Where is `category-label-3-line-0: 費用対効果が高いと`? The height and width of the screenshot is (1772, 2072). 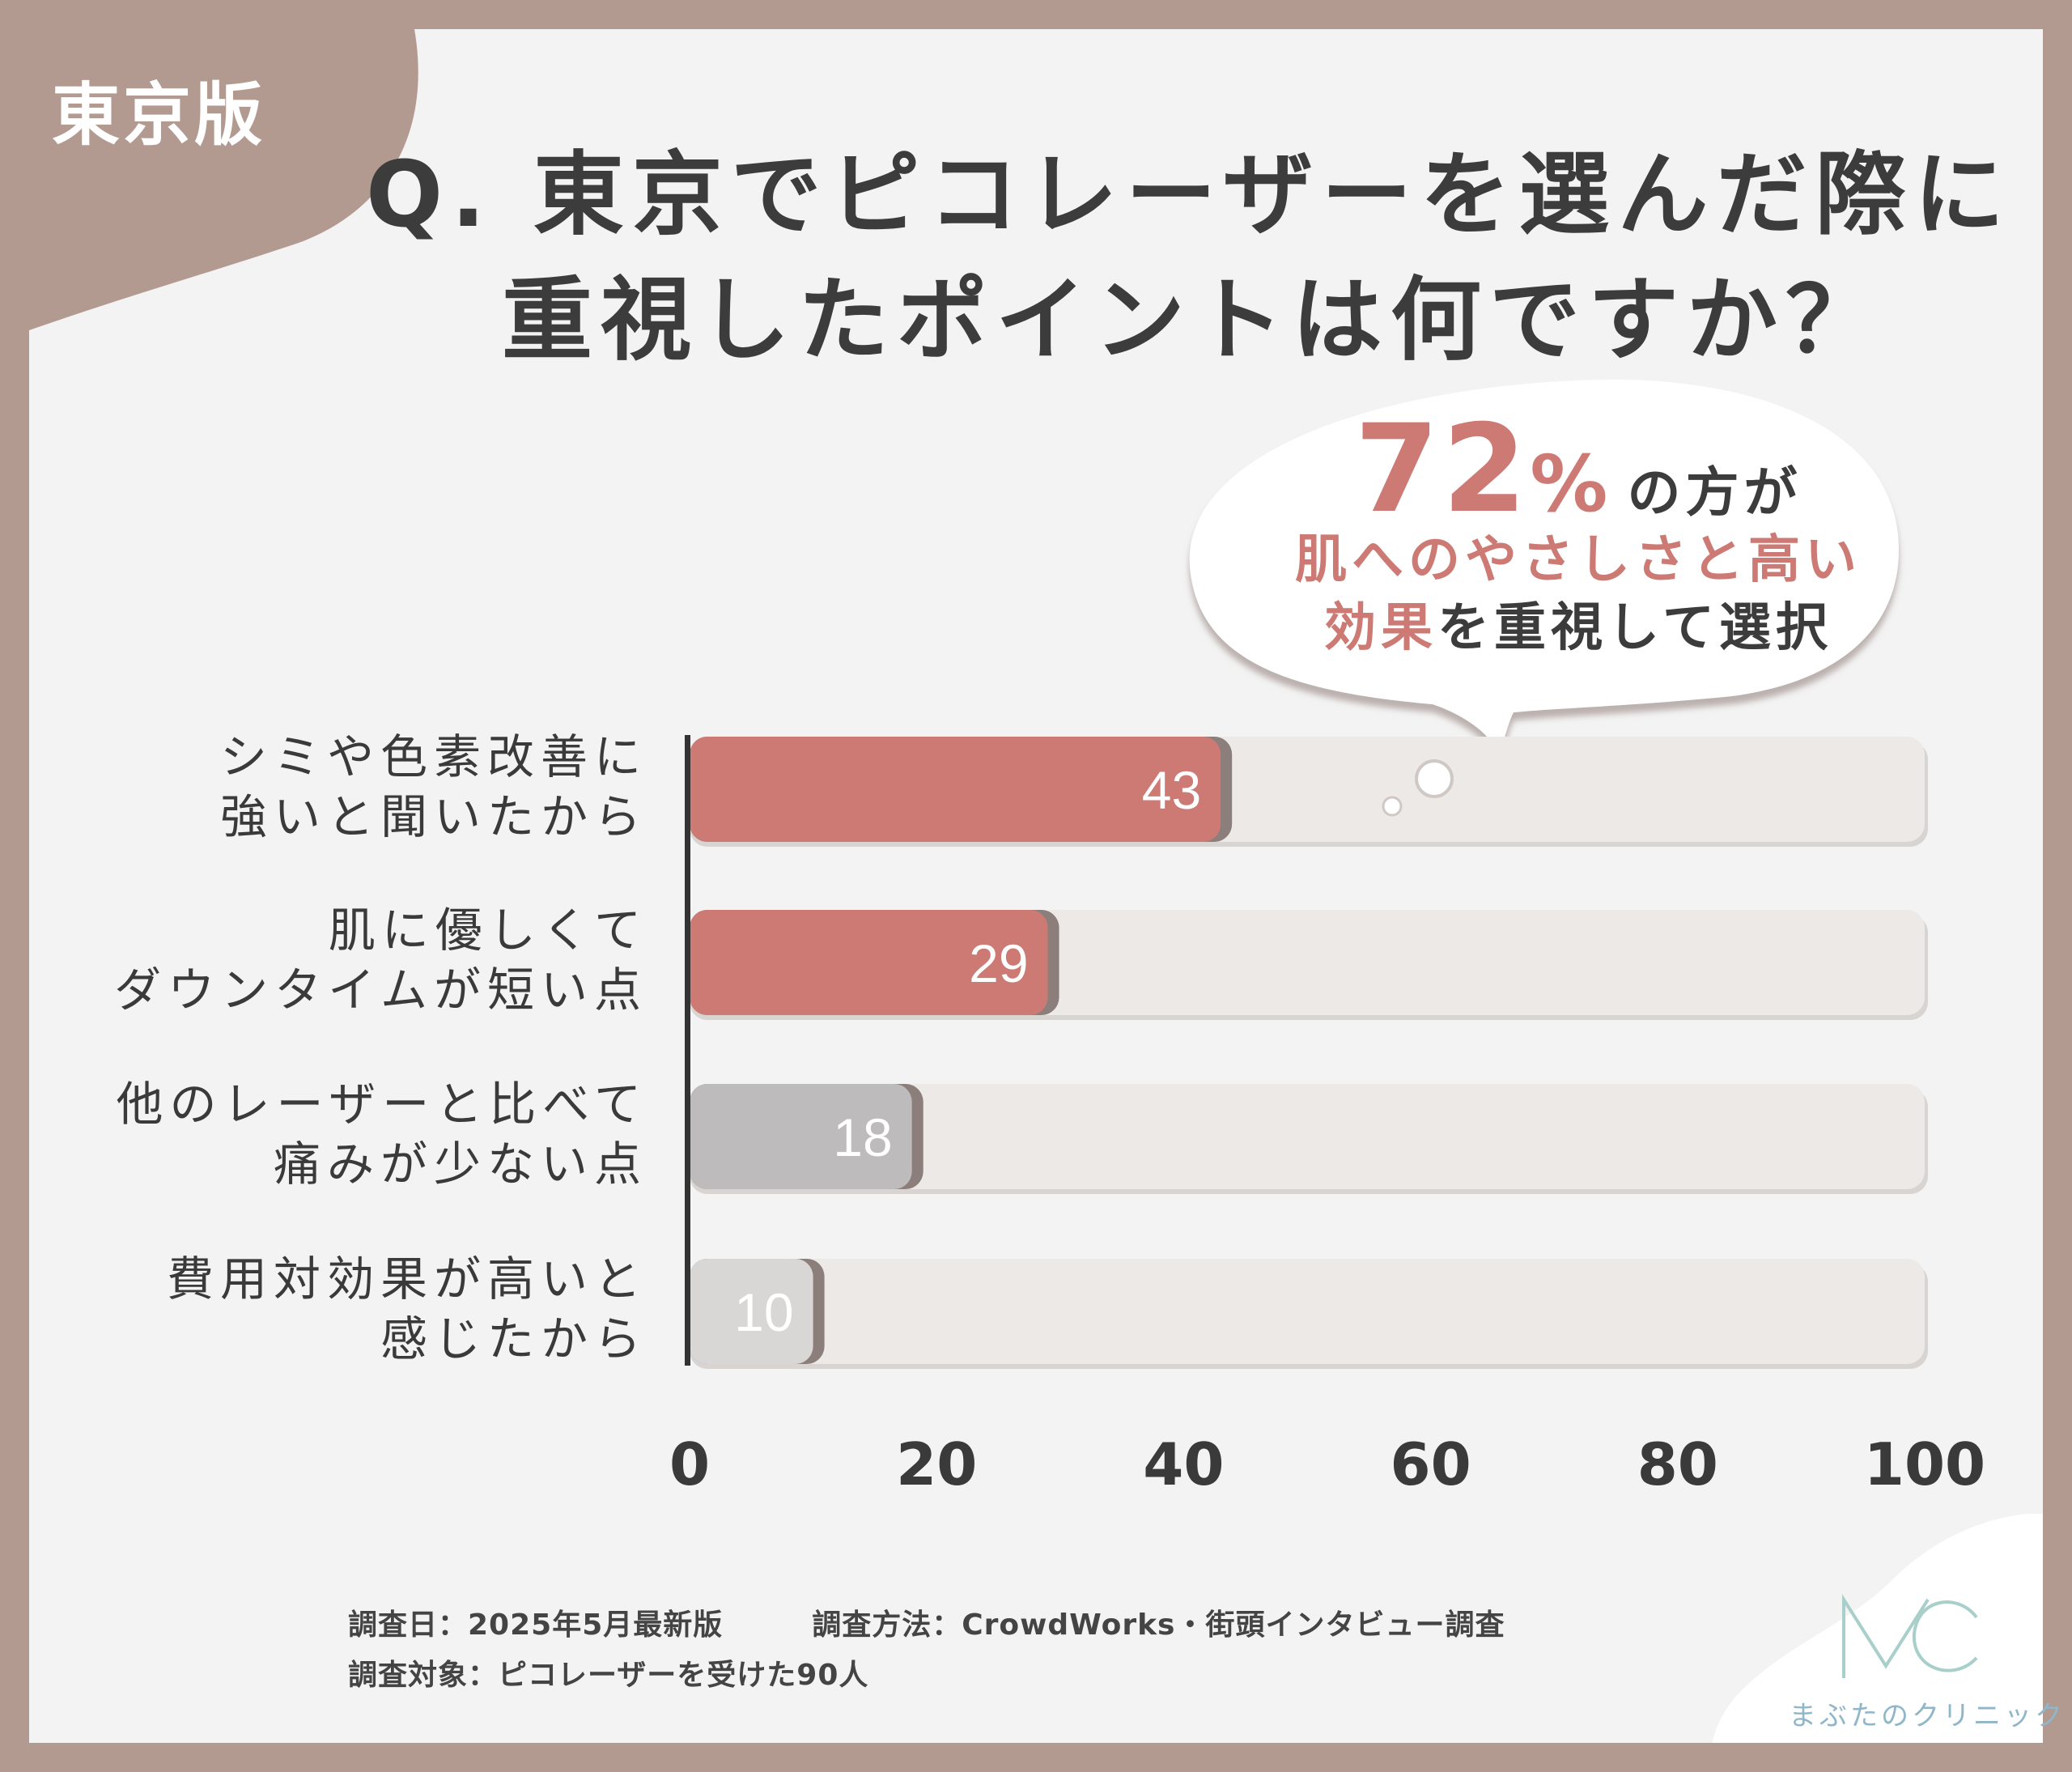 category-label-3-line-0: 費用対効果が高いと is located at coordinates (407, 1279).